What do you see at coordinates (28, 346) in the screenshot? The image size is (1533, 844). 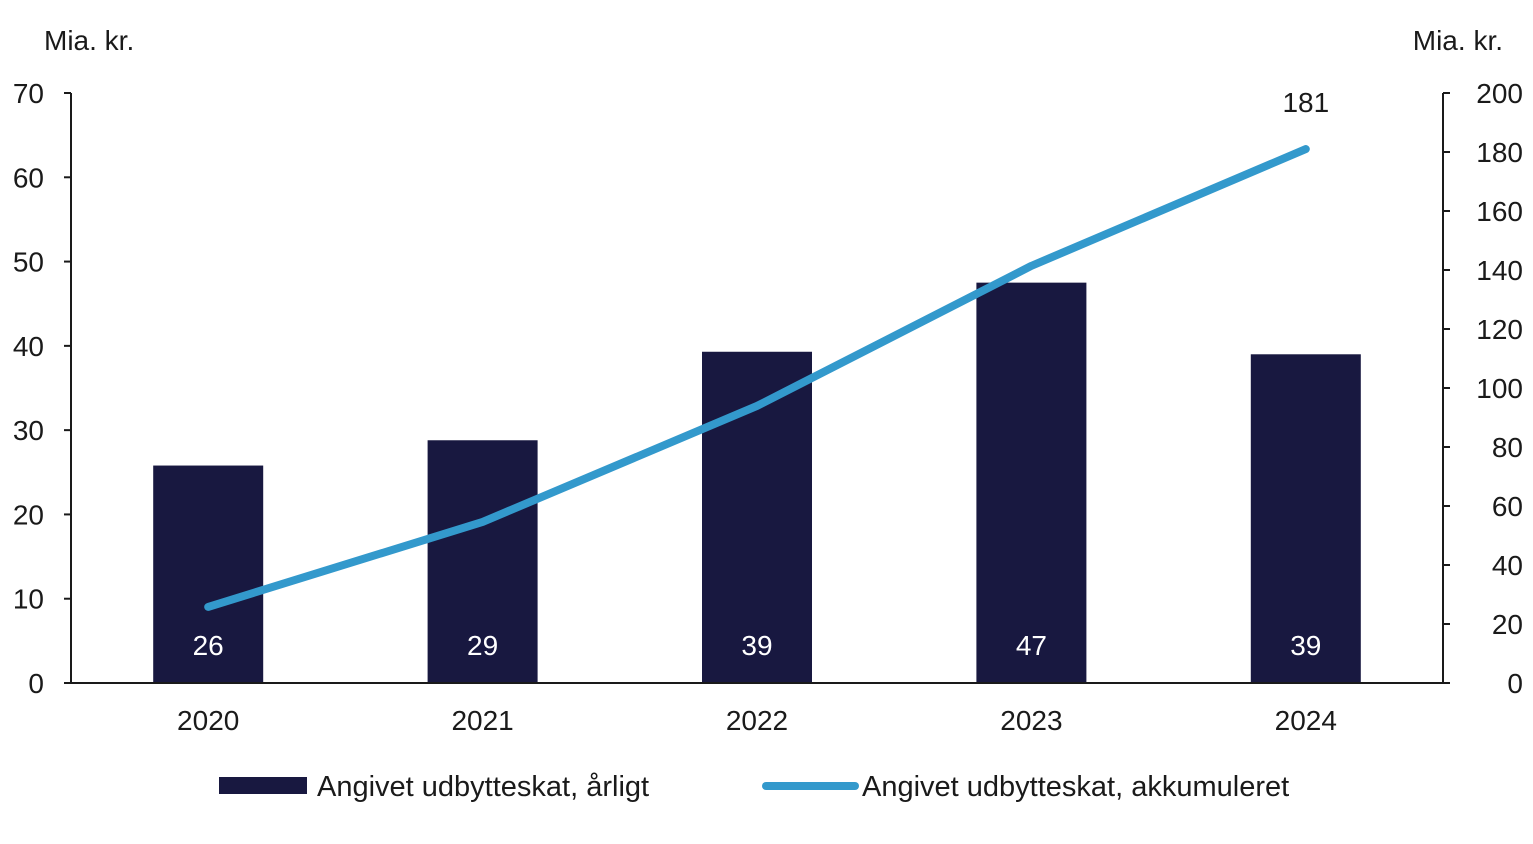 I see `left-axis-tick-label: 40` at bounding box center [28, 346].